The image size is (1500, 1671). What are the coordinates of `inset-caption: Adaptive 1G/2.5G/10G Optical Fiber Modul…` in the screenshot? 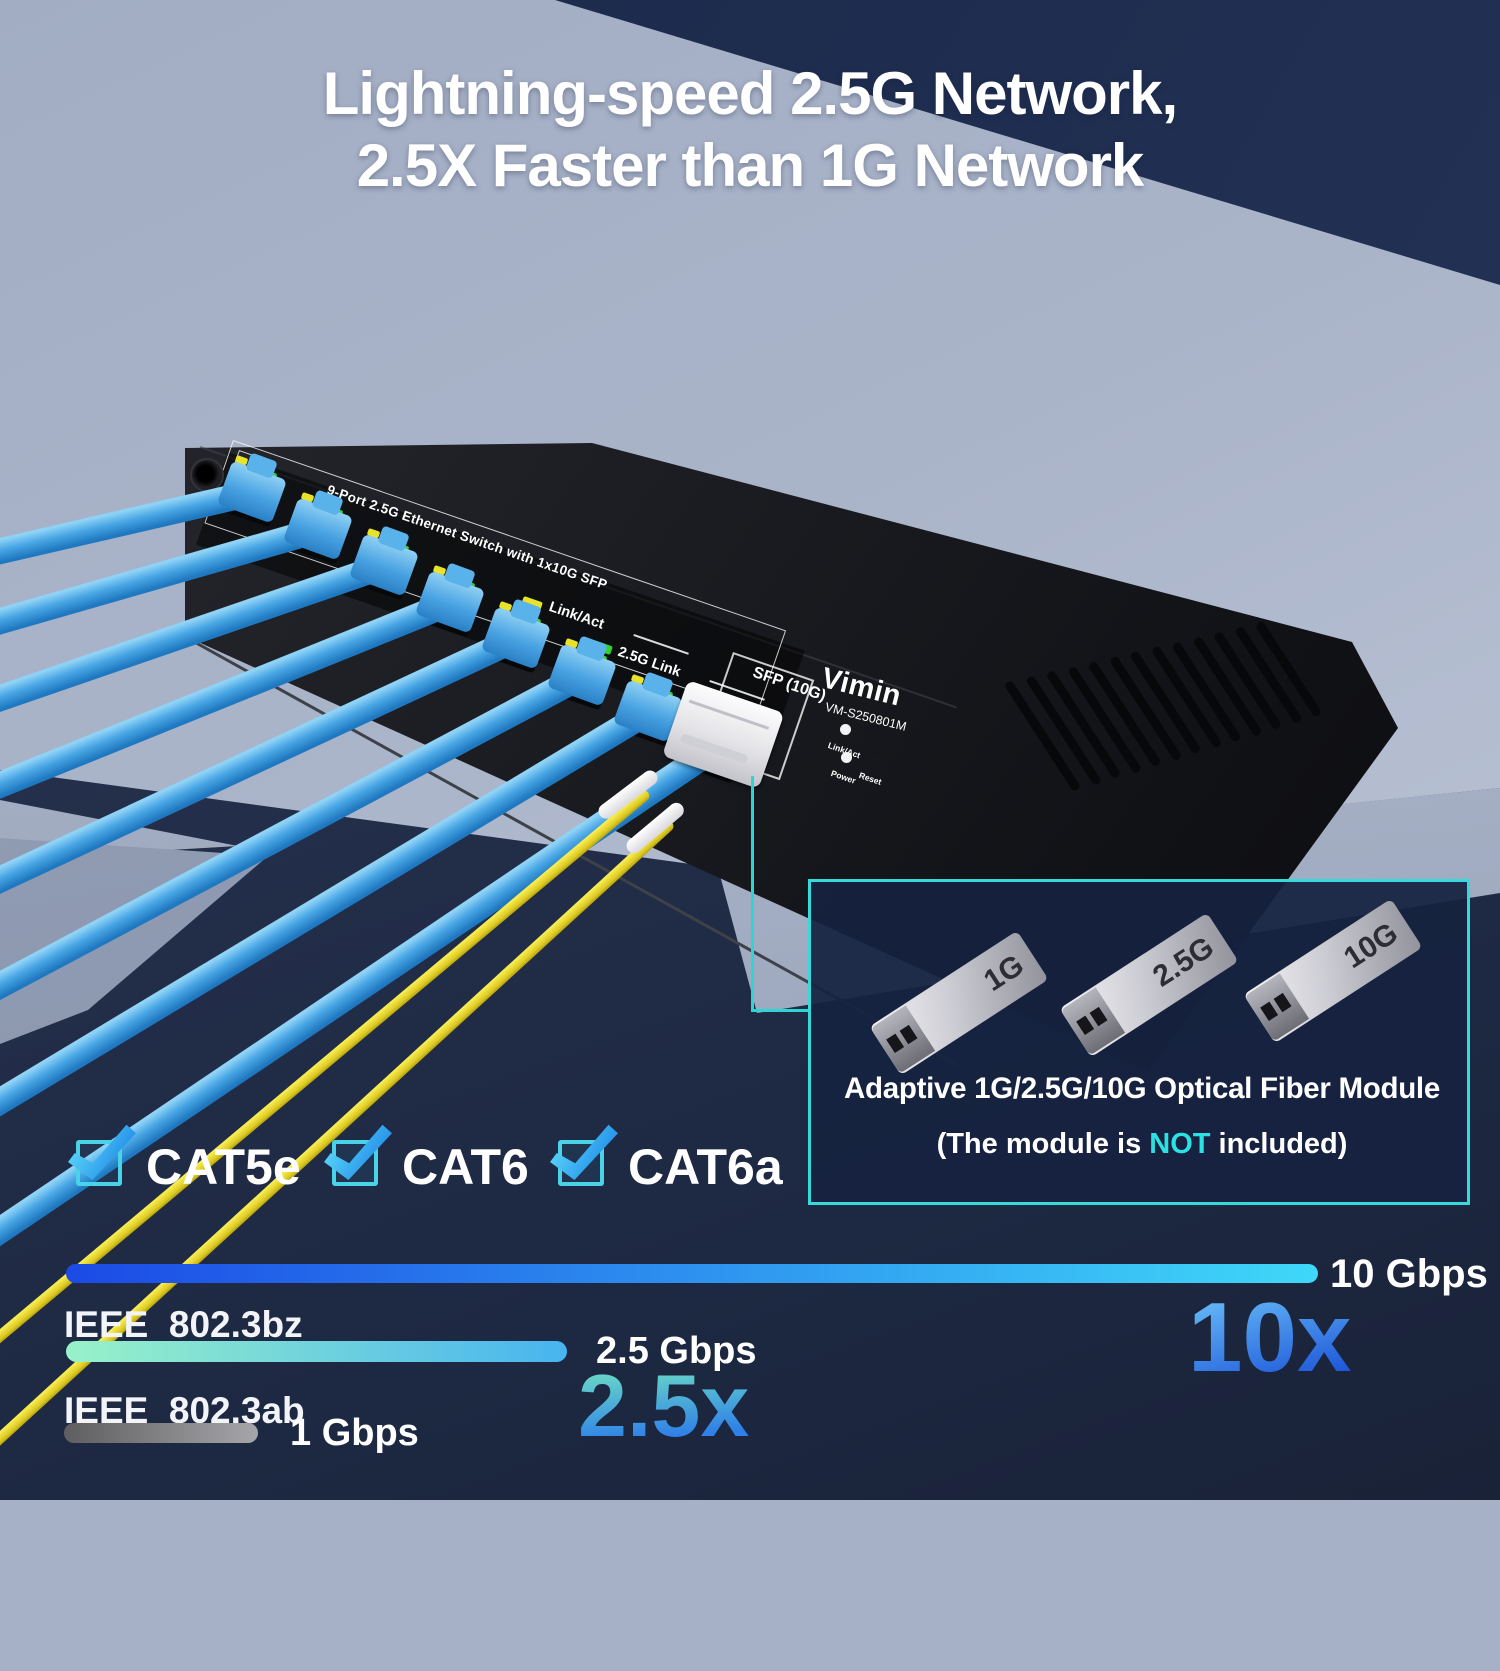 It's located at (1142, 1088).